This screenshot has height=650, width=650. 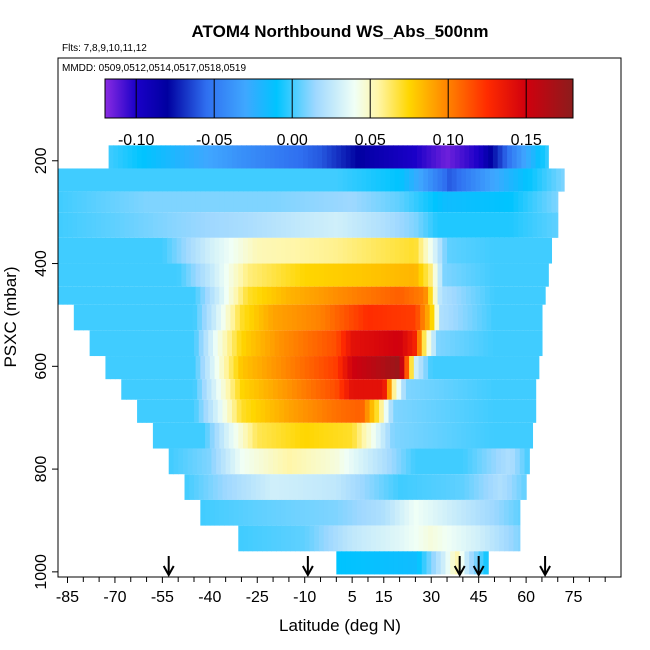 I want to click on x-tick-label: -25, so click(x=257, y=597).